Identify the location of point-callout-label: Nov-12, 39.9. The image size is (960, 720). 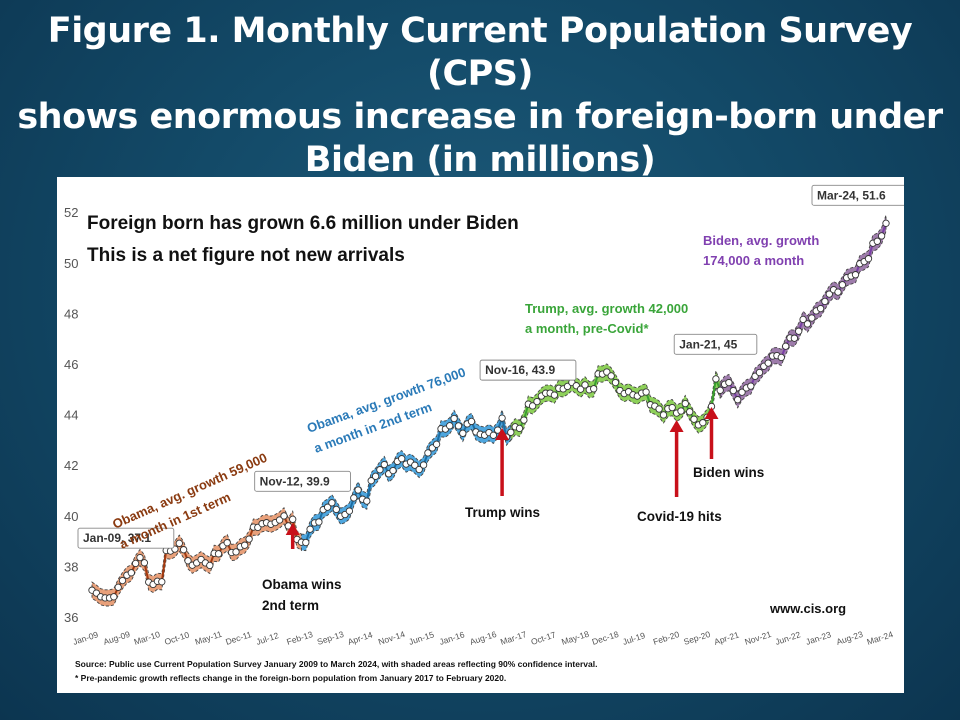
(295, 481).